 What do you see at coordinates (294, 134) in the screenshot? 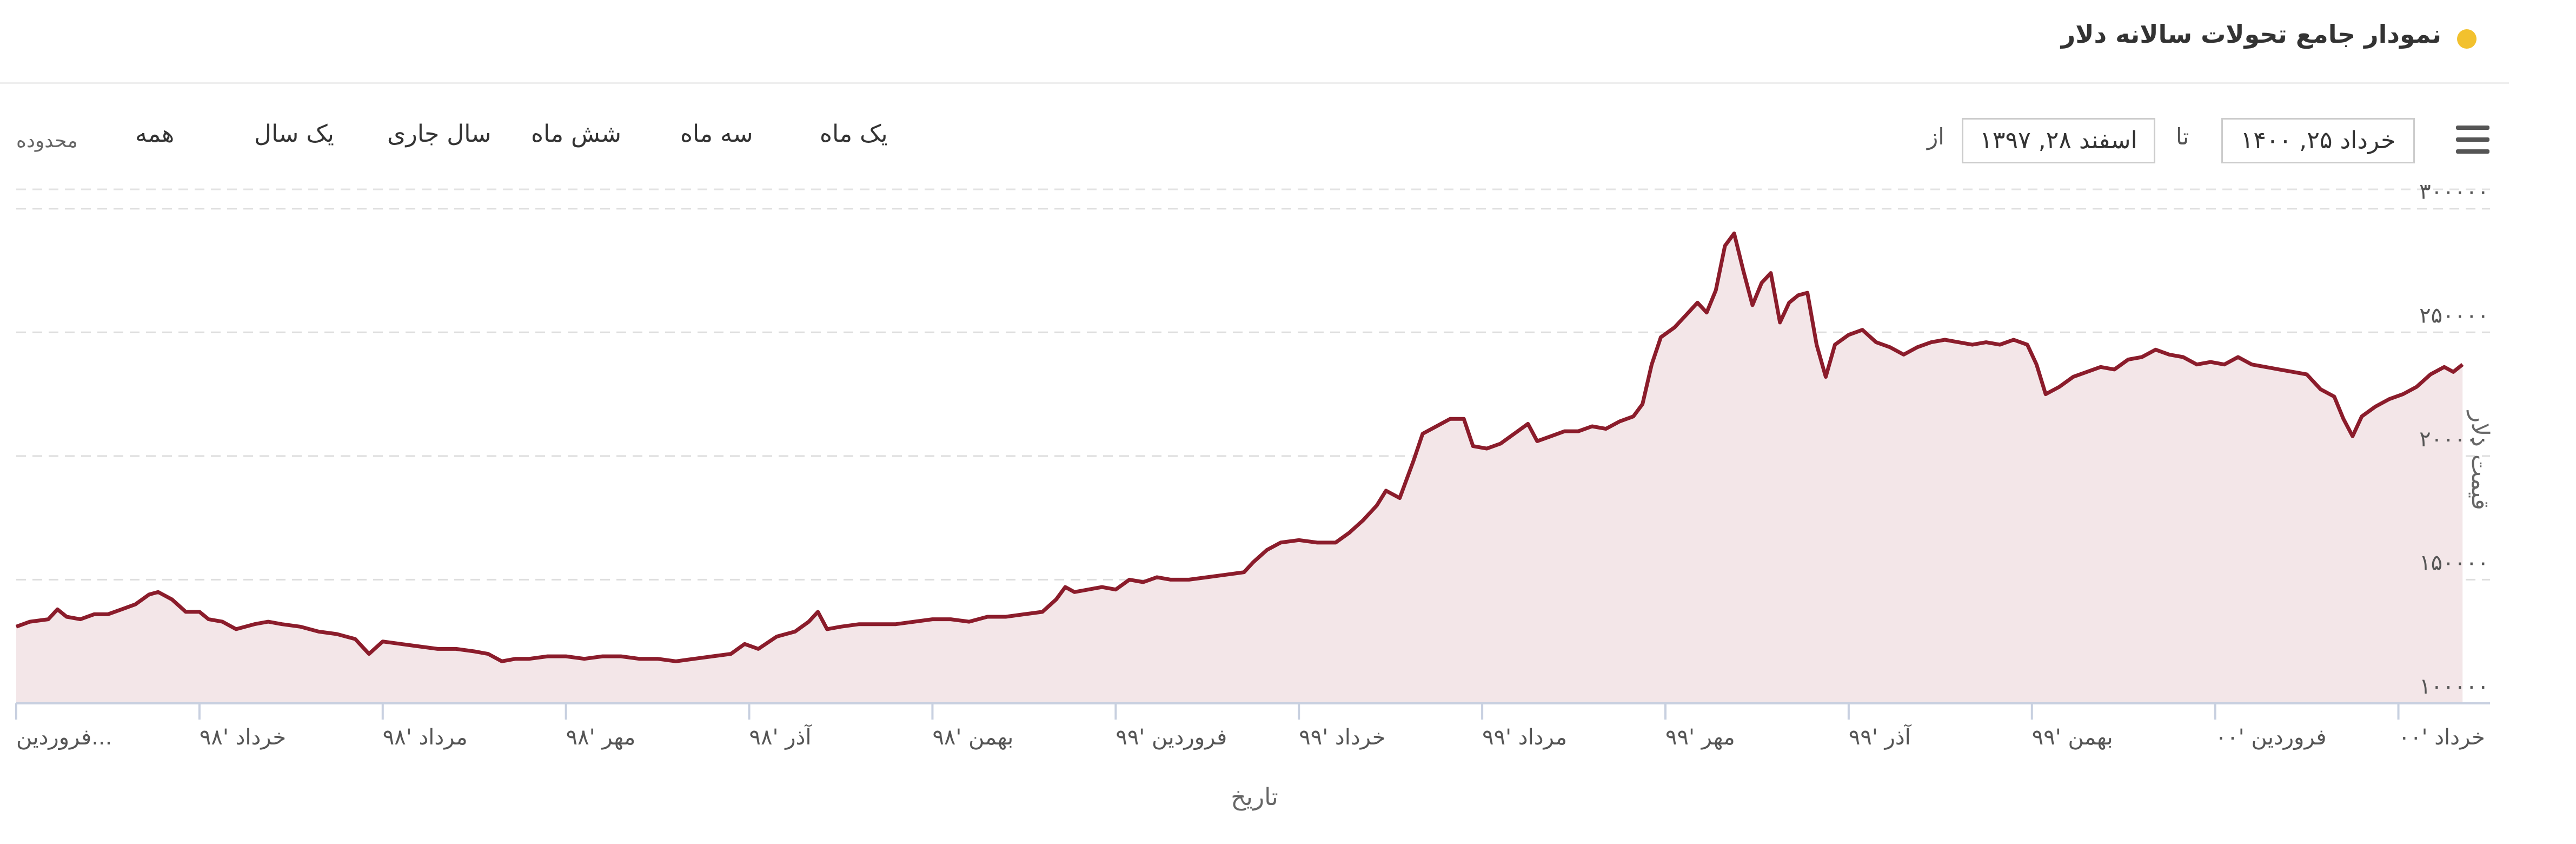
I see `range-button-one-year: یک سال` at bounding box center [294, 134].